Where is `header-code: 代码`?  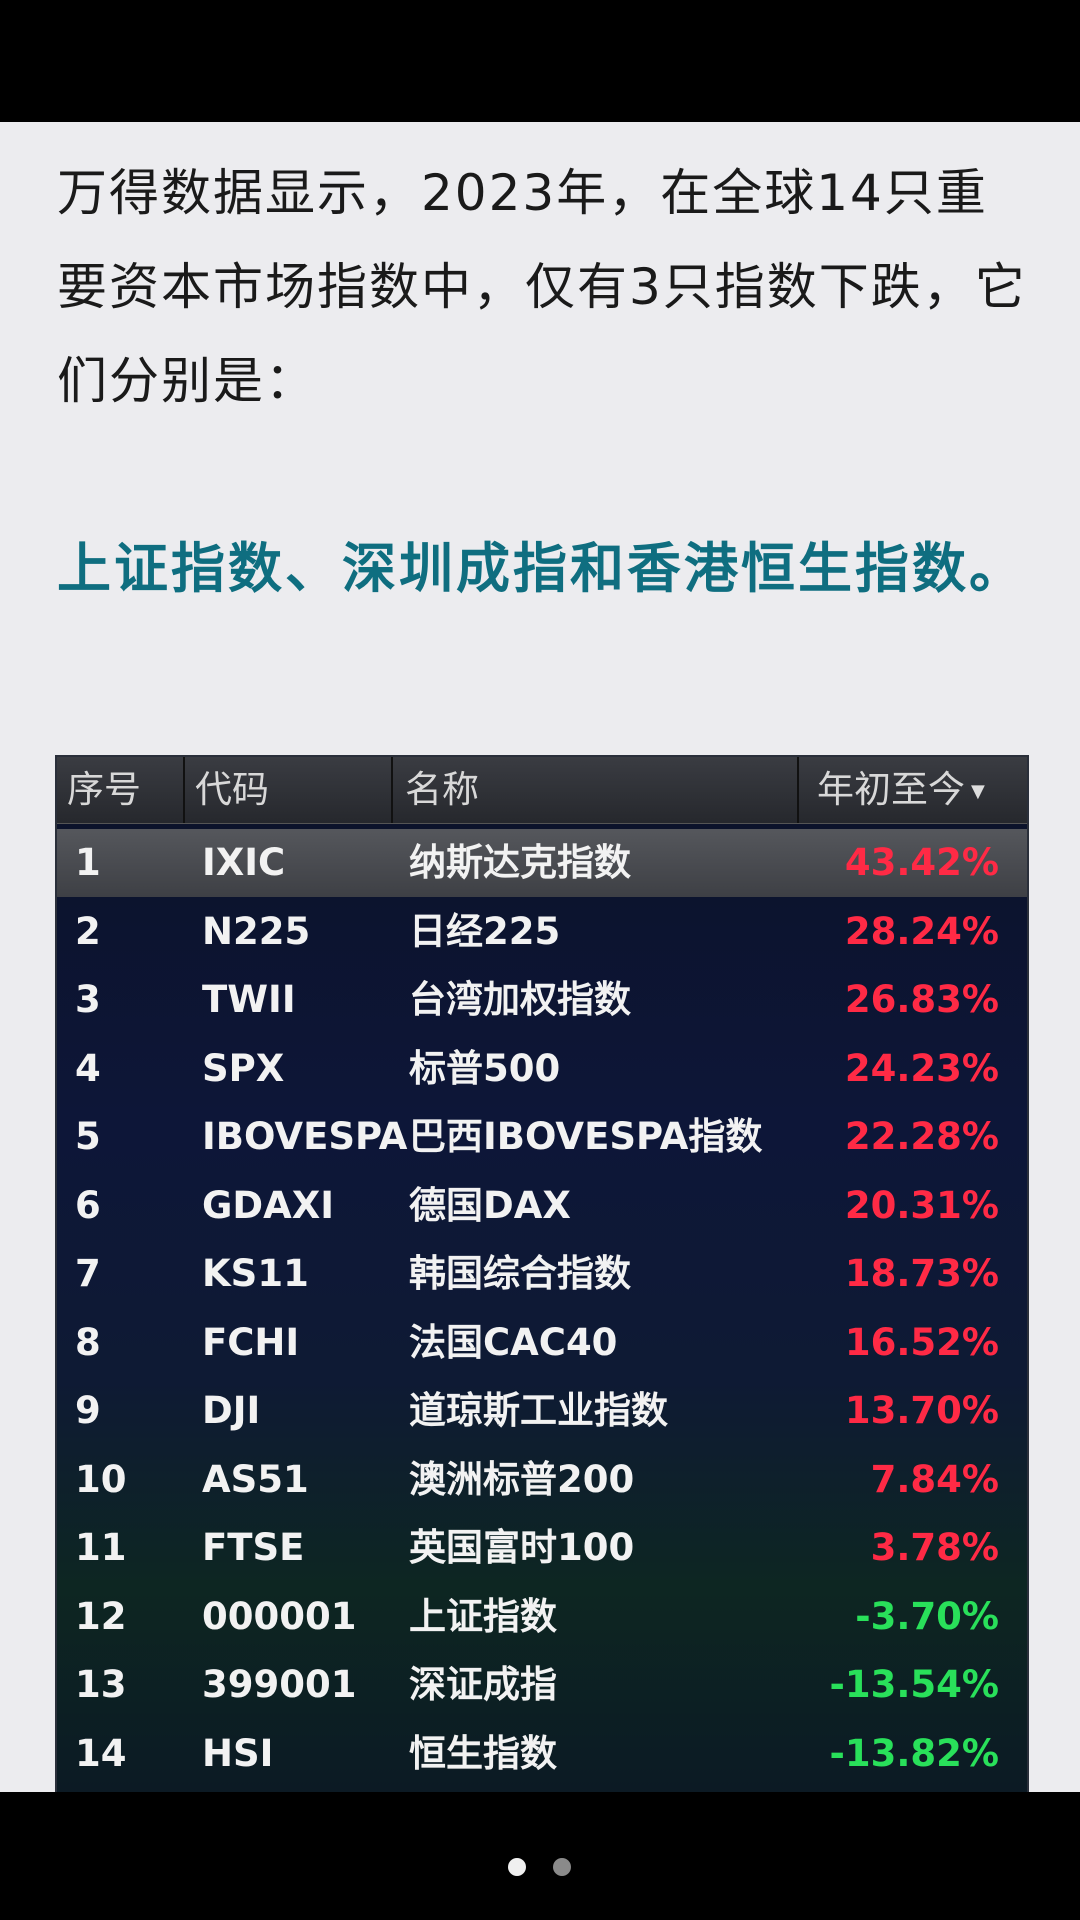 header-code: 代码 is located at coordinates (289, 790).